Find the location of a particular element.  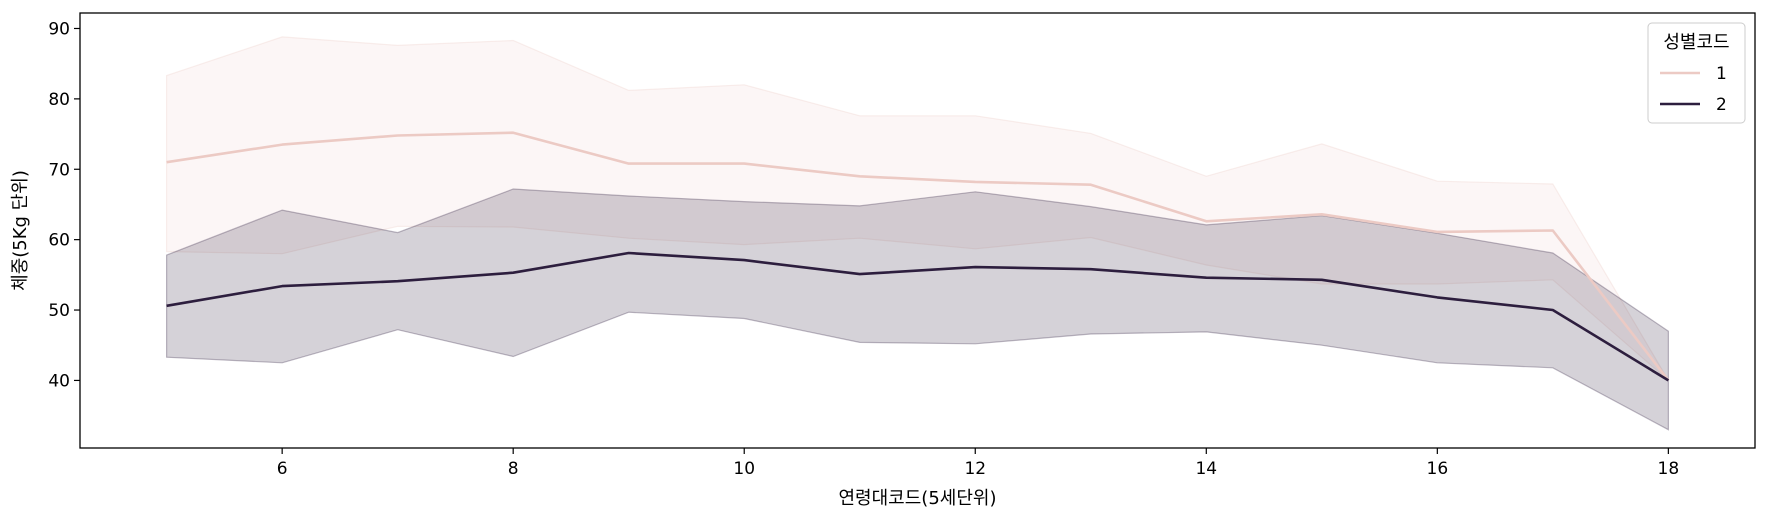

legend: 성별코드 12 is located at coordinates (1696, 73).